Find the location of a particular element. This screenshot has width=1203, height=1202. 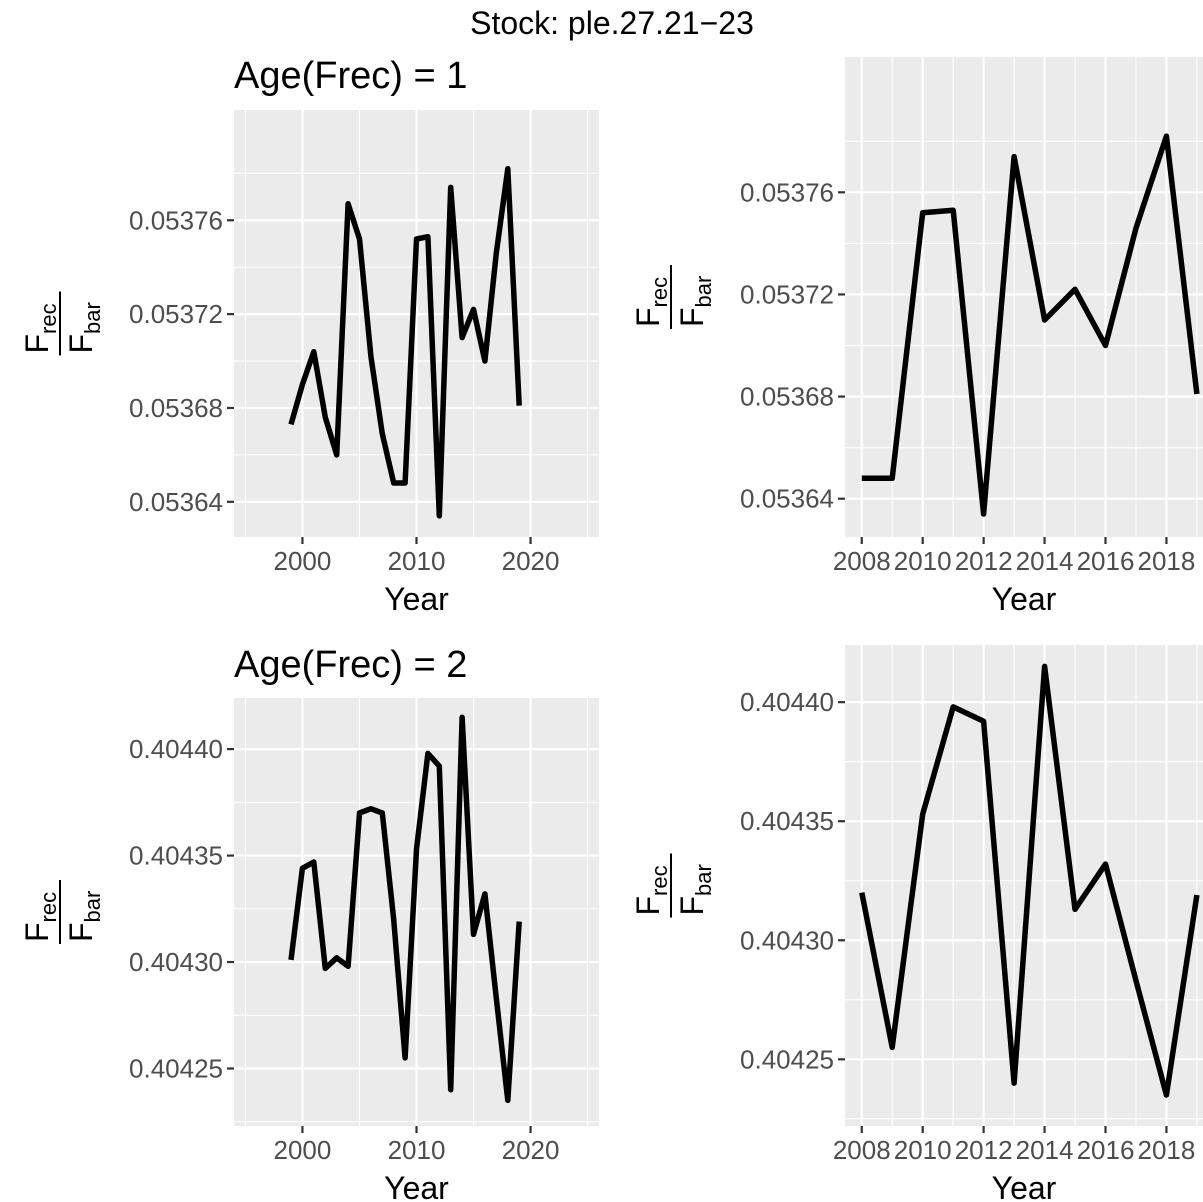

panel-title: Age(Frec) = 1 is located at coordinates (350, 76).